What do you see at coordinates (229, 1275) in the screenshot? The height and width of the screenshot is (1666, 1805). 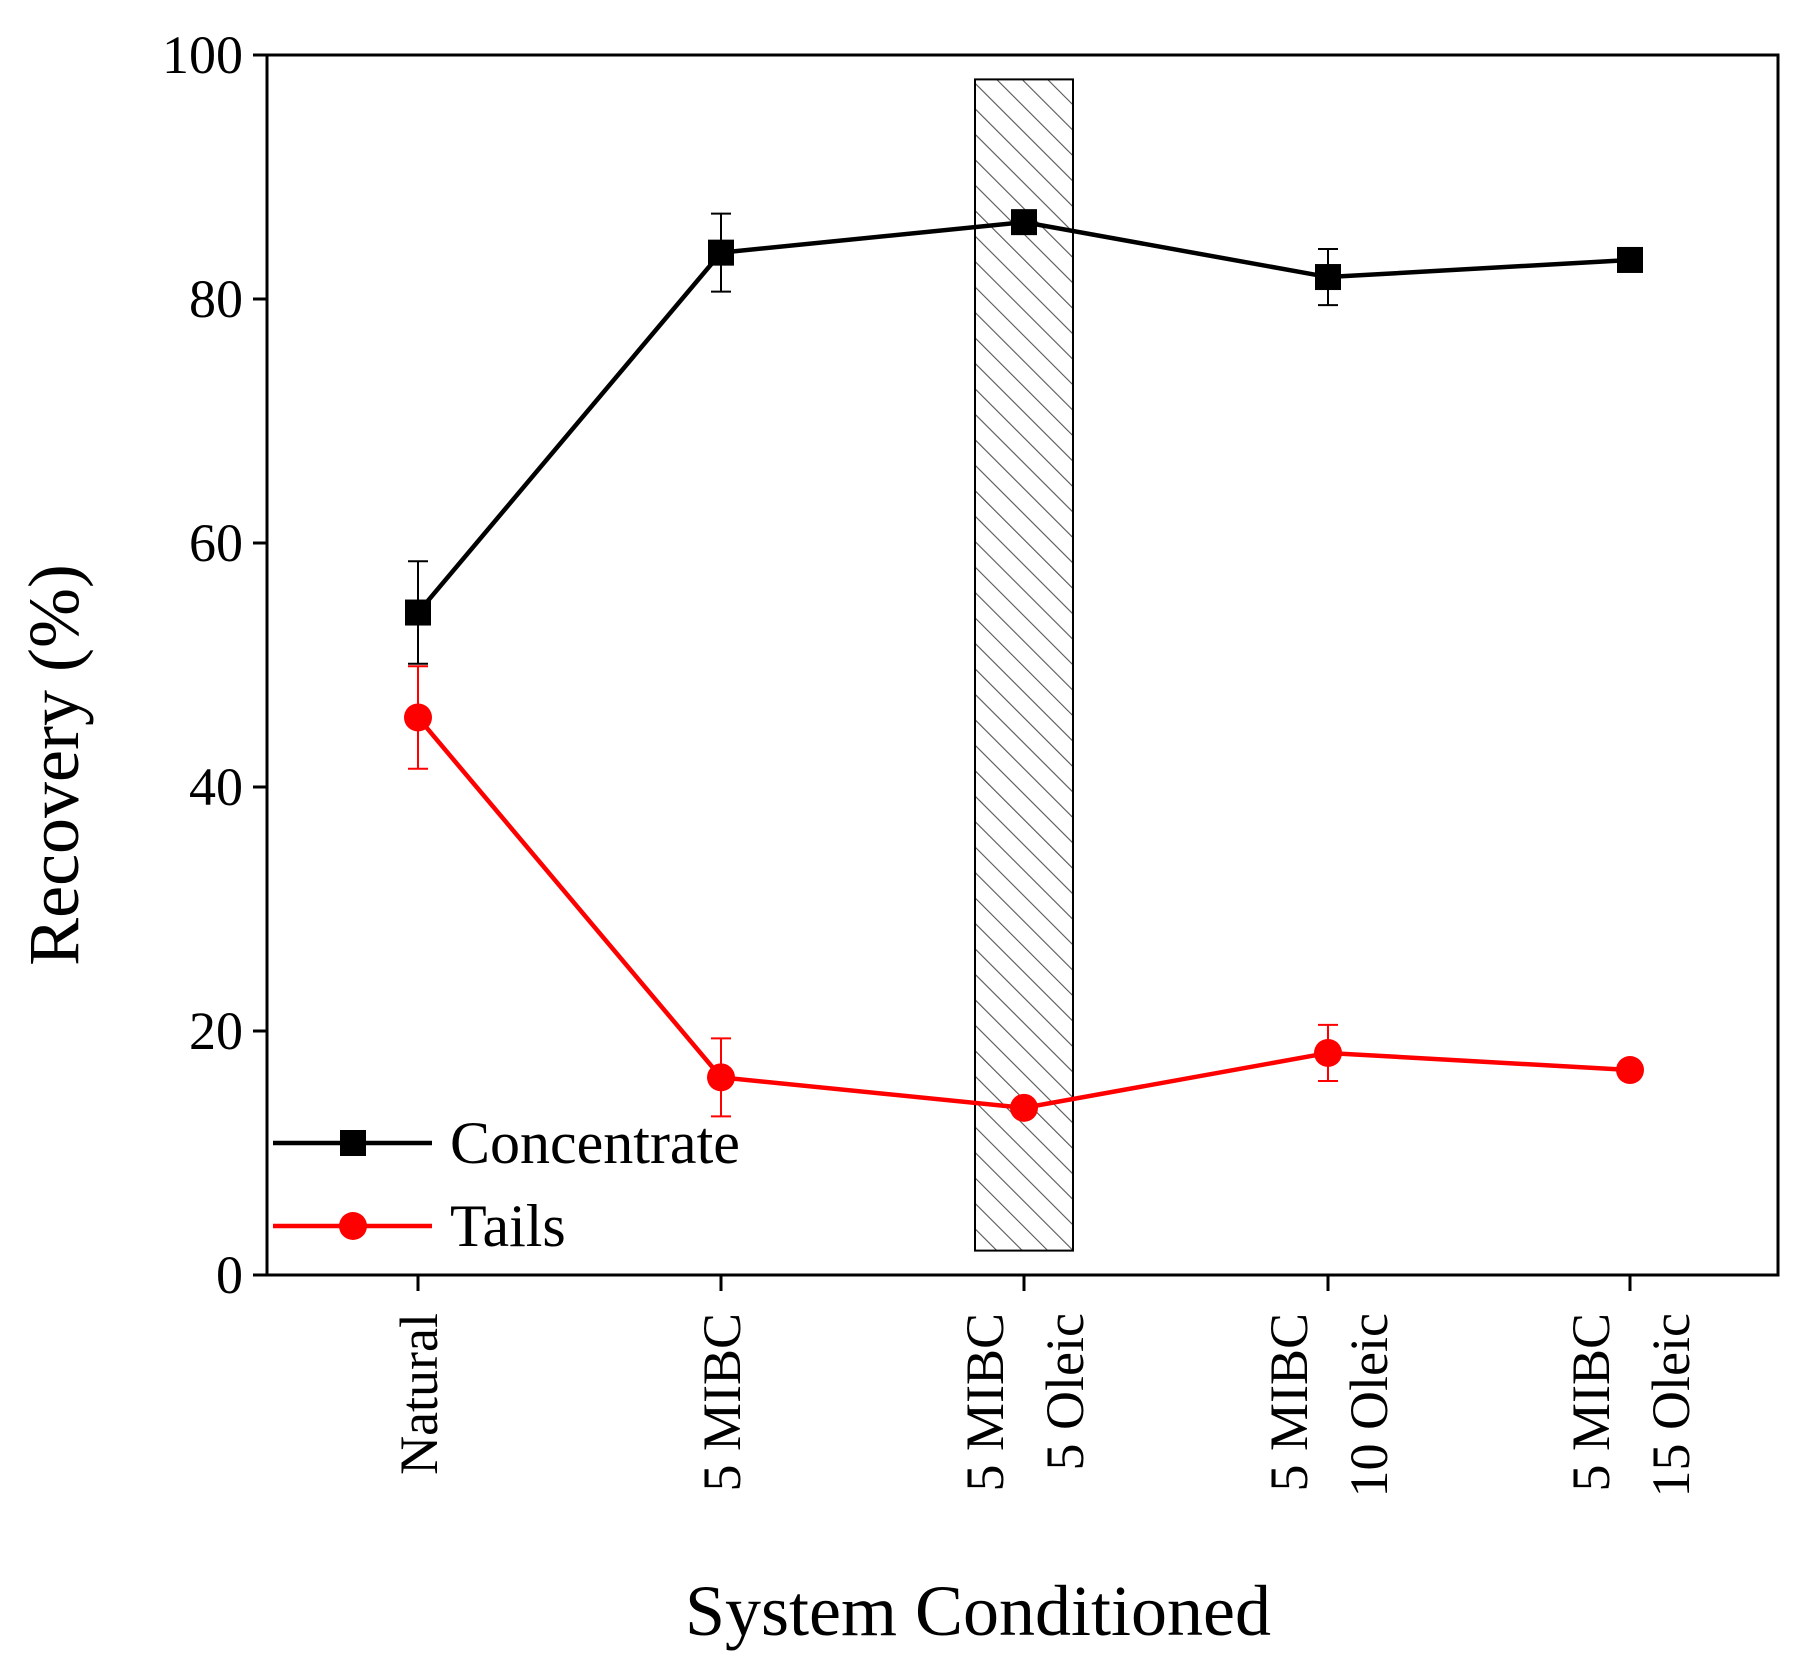 I see `y-tick-label: 0` at bounding box center [229, 1275].